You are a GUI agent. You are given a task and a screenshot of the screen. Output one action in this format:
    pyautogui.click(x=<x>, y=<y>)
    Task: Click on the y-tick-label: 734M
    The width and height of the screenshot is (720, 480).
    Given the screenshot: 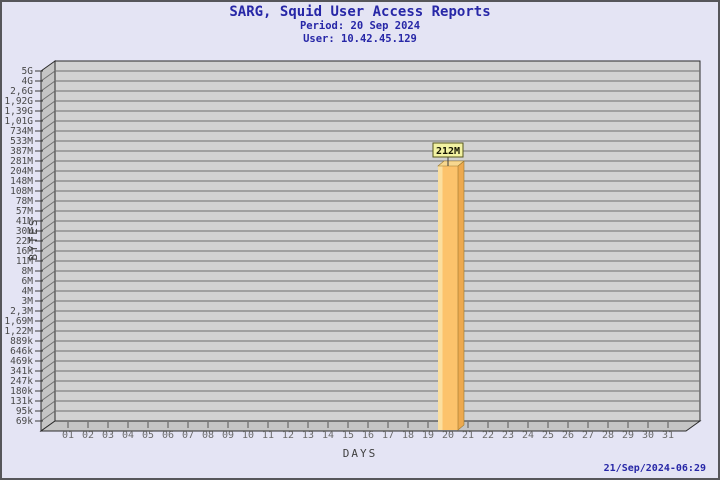 What is the action you would take?
    pyautogui.click(x=21, y=131)
    